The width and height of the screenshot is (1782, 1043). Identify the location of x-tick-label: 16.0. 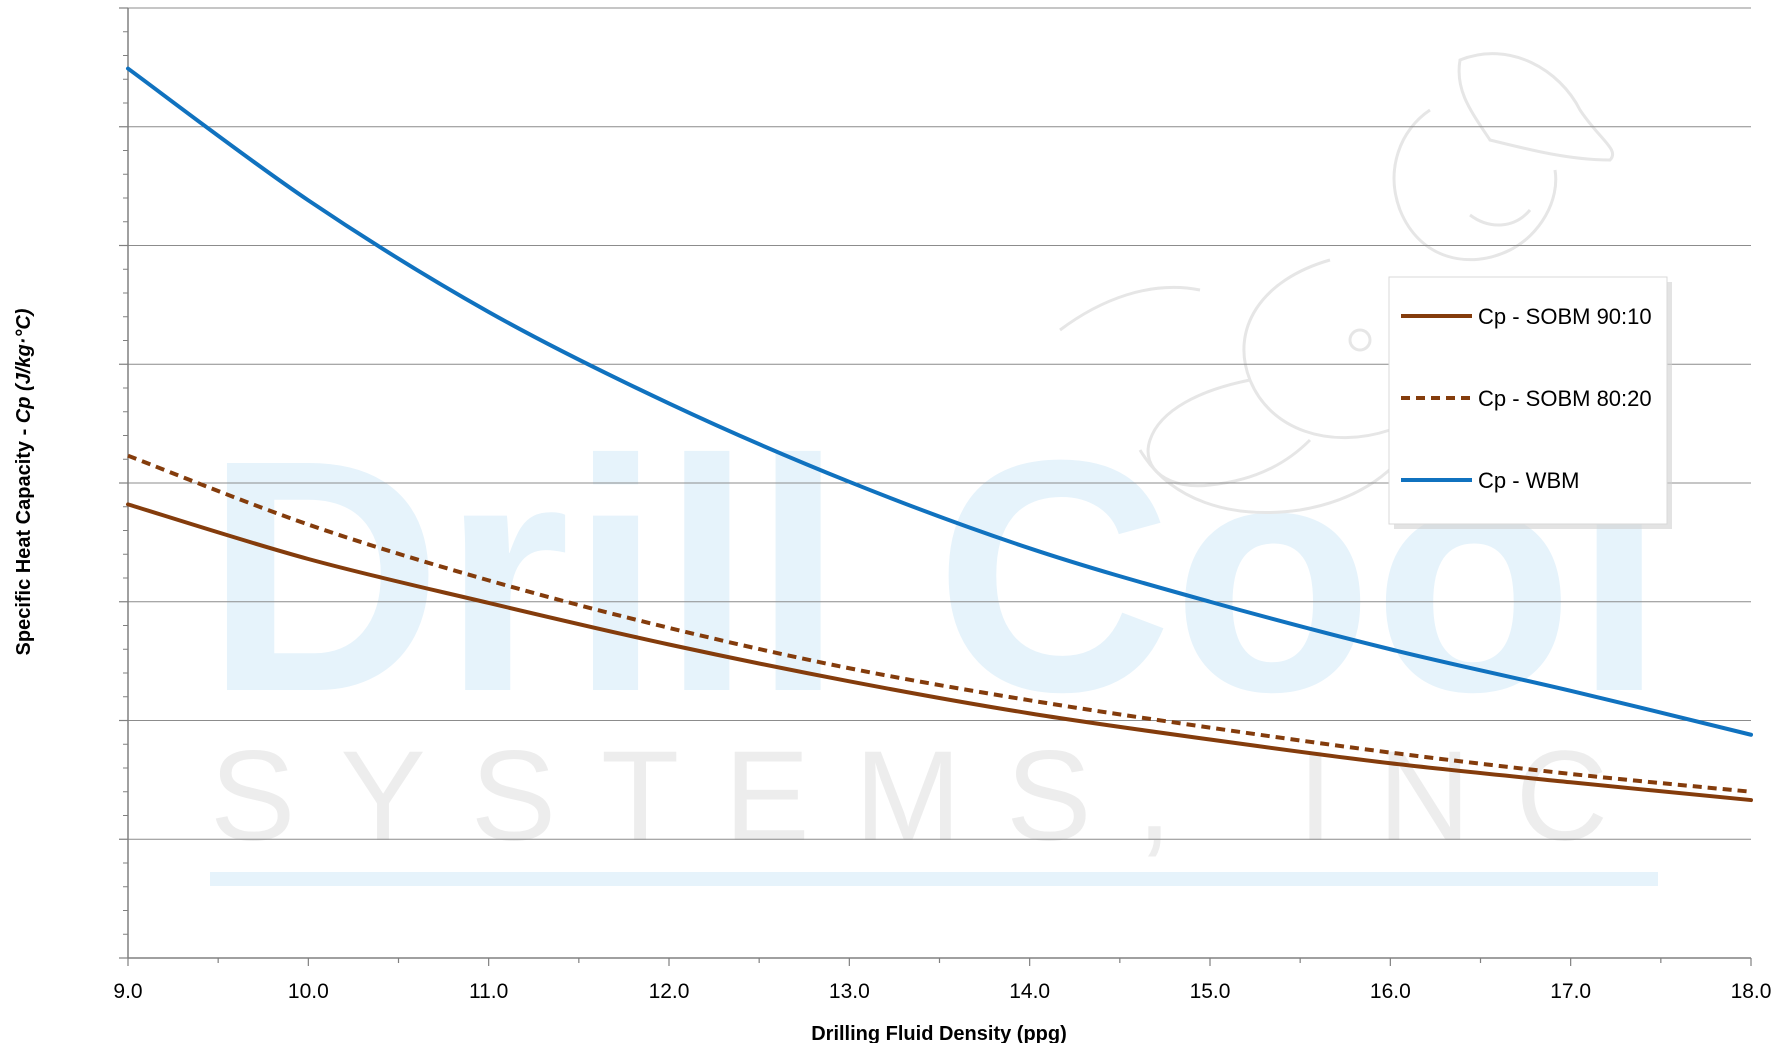
(1390, 991).